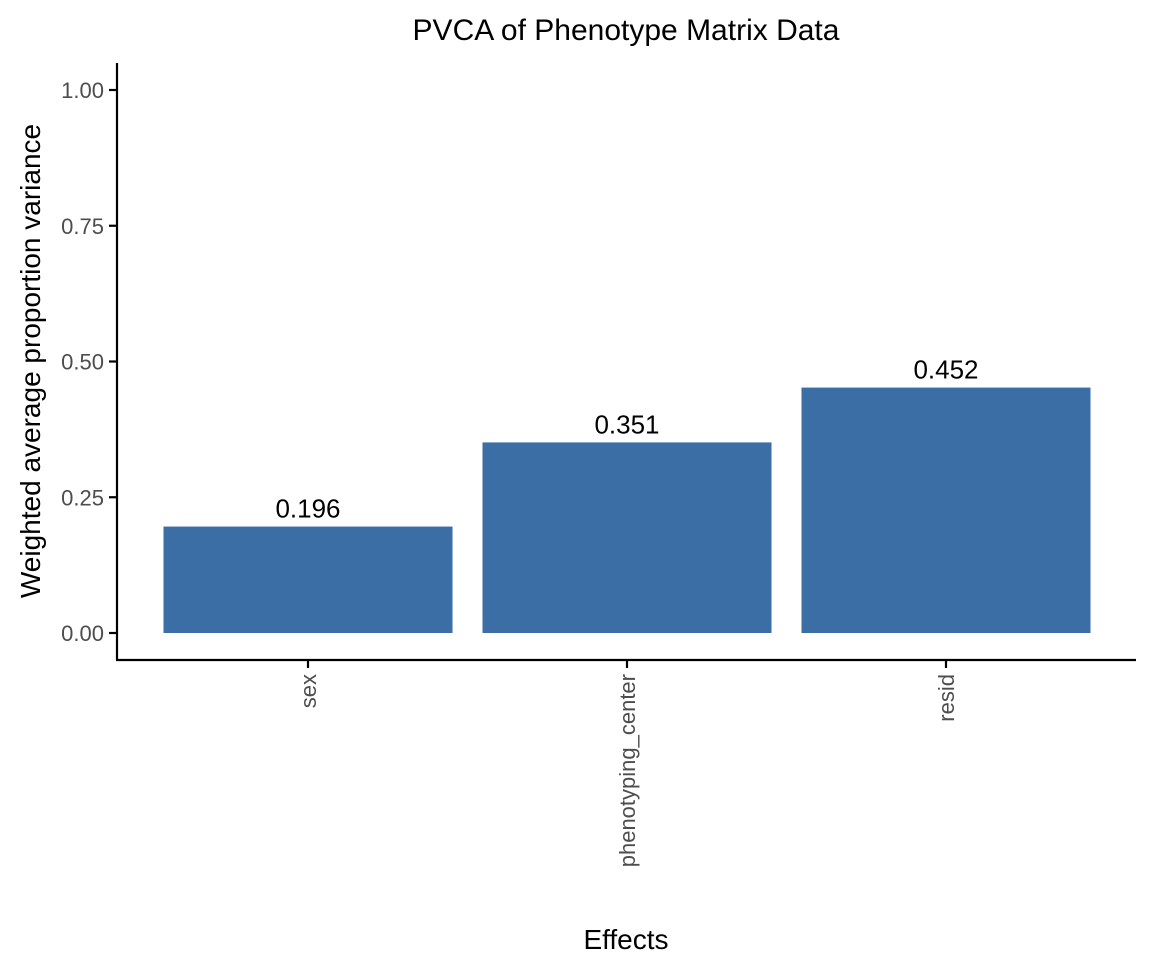  Describe the element at coordinates (30, 361) in the screenshot. I see `y-axis-title: Weighted average proportion variance` at that location.